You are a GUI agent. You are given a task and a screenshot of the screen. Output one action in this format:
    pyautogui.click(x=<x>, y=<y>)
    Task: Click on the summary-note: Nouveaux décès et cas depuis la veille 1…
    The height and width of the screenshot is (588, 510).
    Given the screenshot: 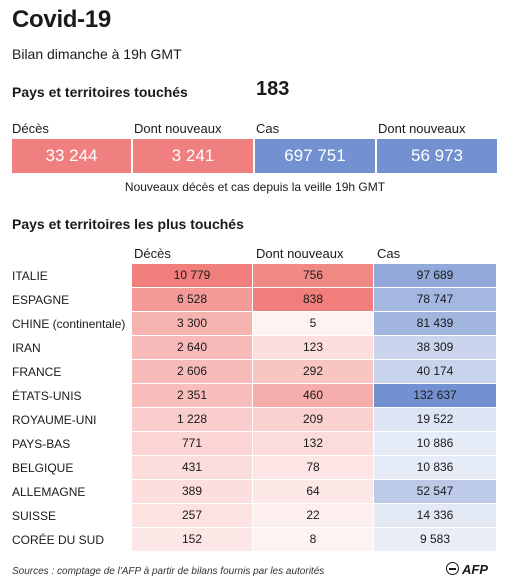 What is the action you would take?
    pyautogui.click(x=255, y=187)
    